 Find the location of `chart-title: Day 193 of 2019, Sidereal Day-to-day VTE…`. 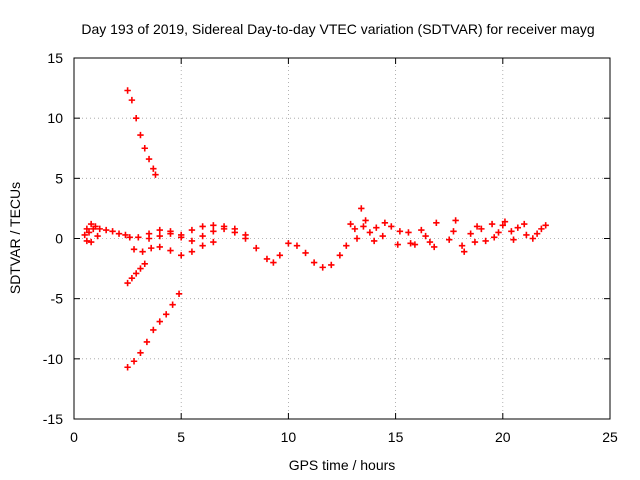

chart-title: Day 193 of 2019, Sidereal Day-to-day VTE… is located at coordinates (337, 29).